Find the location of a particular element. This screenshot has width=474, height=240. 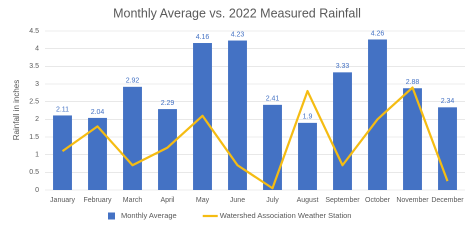

x-tick-label: June is located at coordinates (237, 200).